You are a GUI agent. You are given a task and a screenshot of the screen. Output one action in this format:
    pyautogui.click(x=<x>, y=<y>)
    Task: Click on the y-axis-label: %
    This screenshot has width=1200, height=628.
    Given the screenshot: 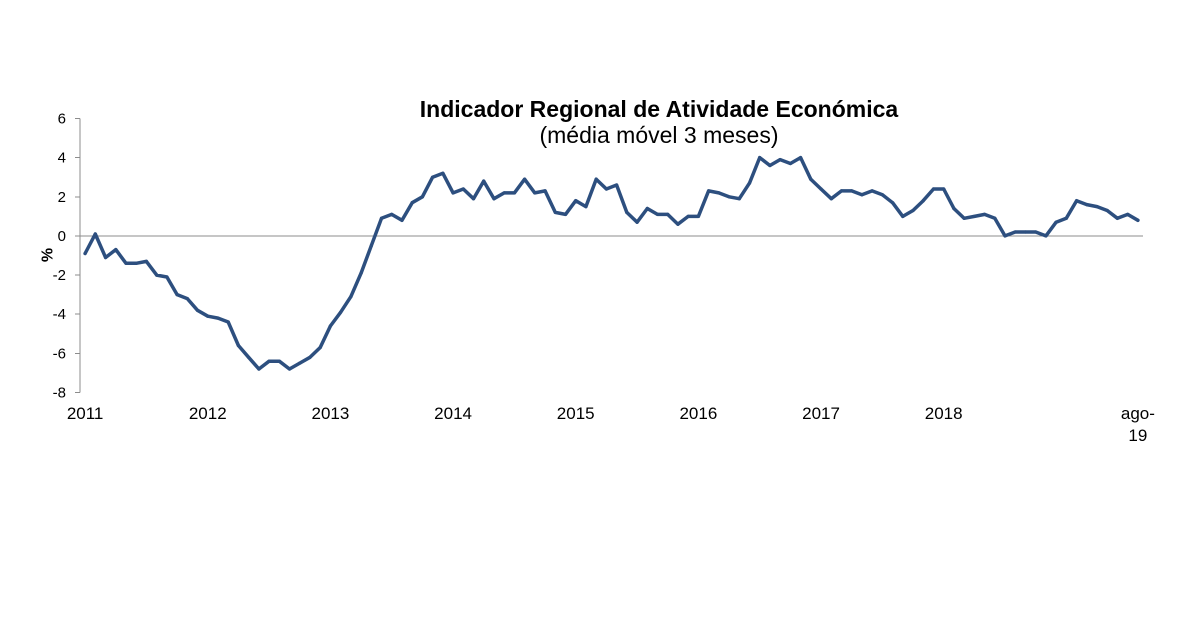 What is the action you would take?
    pyautogui.click(x=48, y=255)
    